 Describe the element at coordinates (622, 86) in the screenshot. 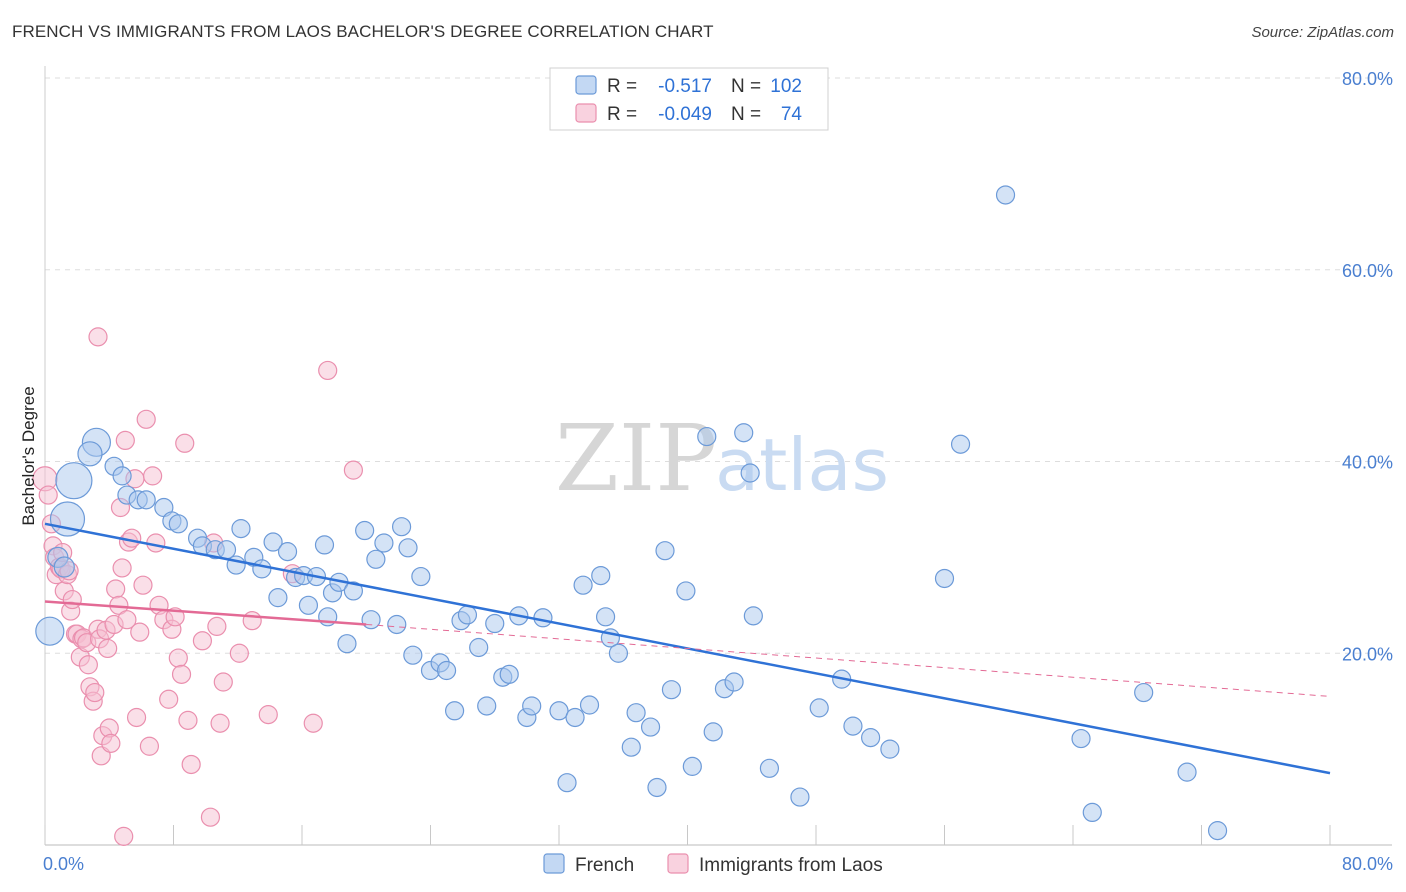

I see `legend-r-label-french: R =` at that location.